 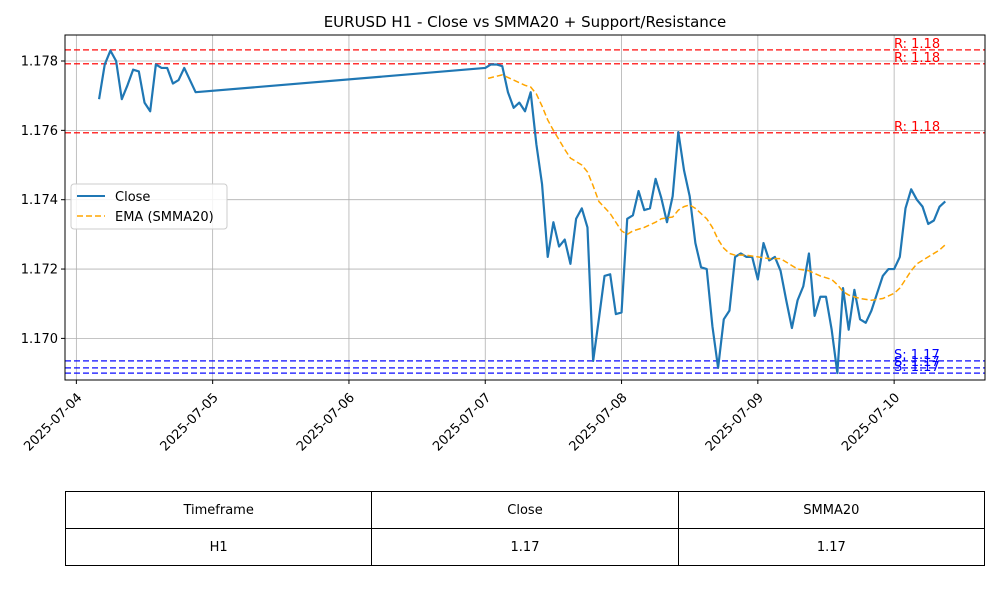 What do you see at coordinates (218, 547) in the screenshot?
I see `table-cell: H1` at bounding box center [218, 547].